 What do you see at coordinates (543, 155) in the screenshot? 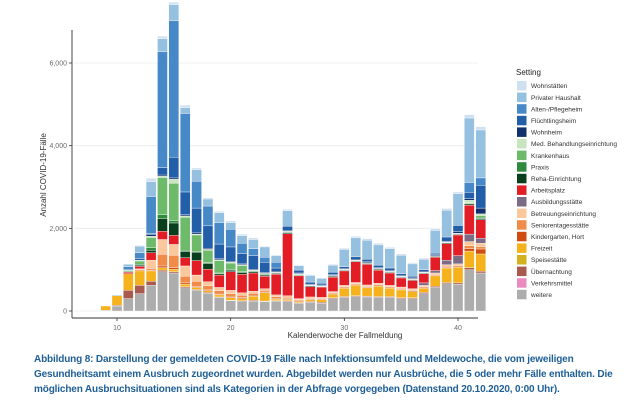
I see `legend-item: Krankenhaus` at bounding box center [543, 155].